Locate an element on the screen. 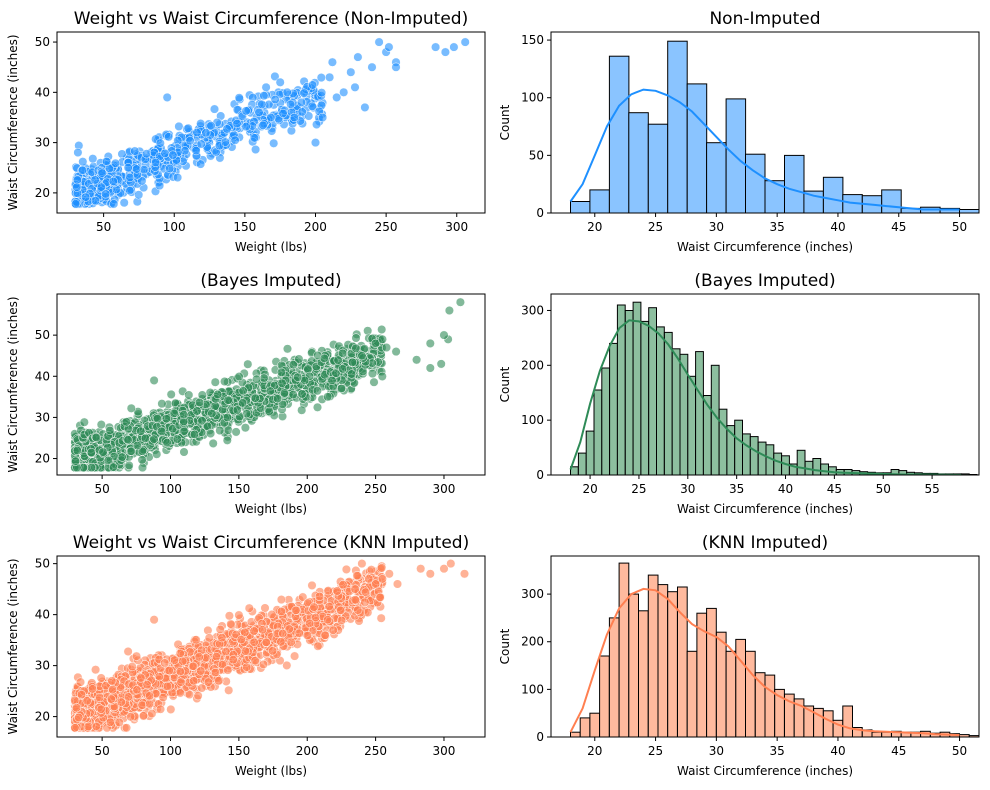 Image resolution: width=990 pixels, height=790 pixels. axes-frame is located at coordinates (765, 646).